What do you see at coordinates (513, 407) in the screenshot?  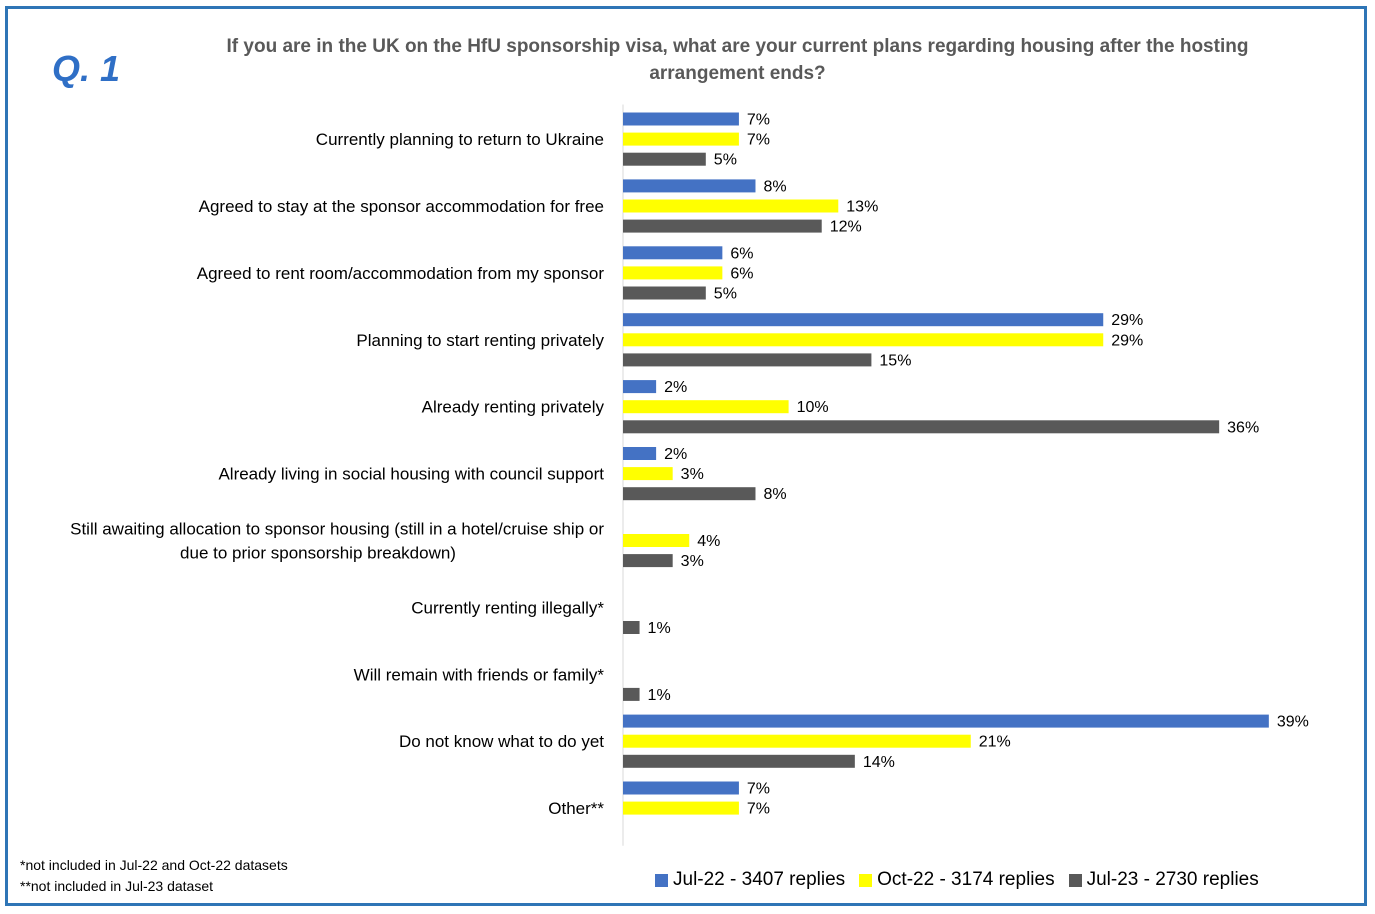 I see `category-label: Already renting privately` at bounding box center [513, 407].